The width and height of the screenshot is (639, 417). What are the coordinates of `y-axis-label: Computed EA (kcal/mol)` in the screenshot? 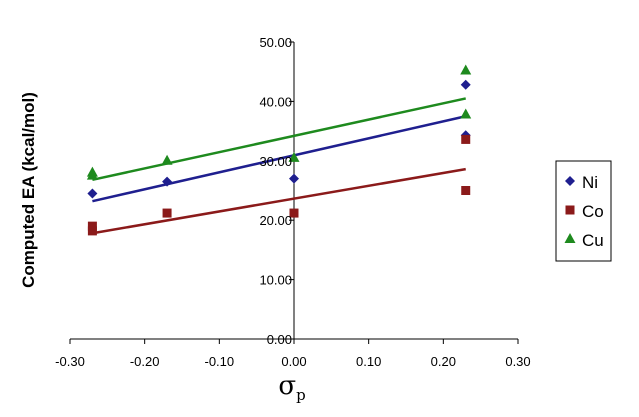 It's located at (28, 190).